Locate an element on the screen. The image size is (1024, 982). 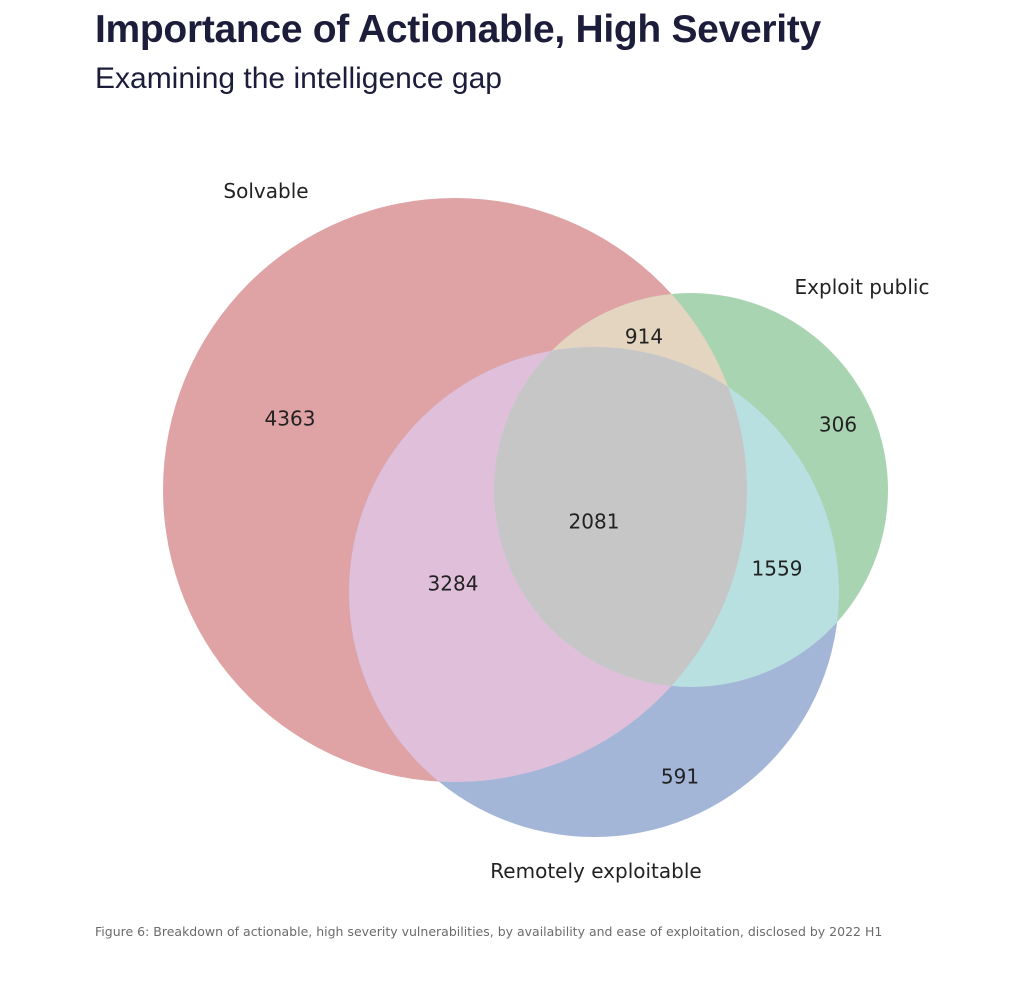
set-label: Solvable is located at coordinates (265, 191).